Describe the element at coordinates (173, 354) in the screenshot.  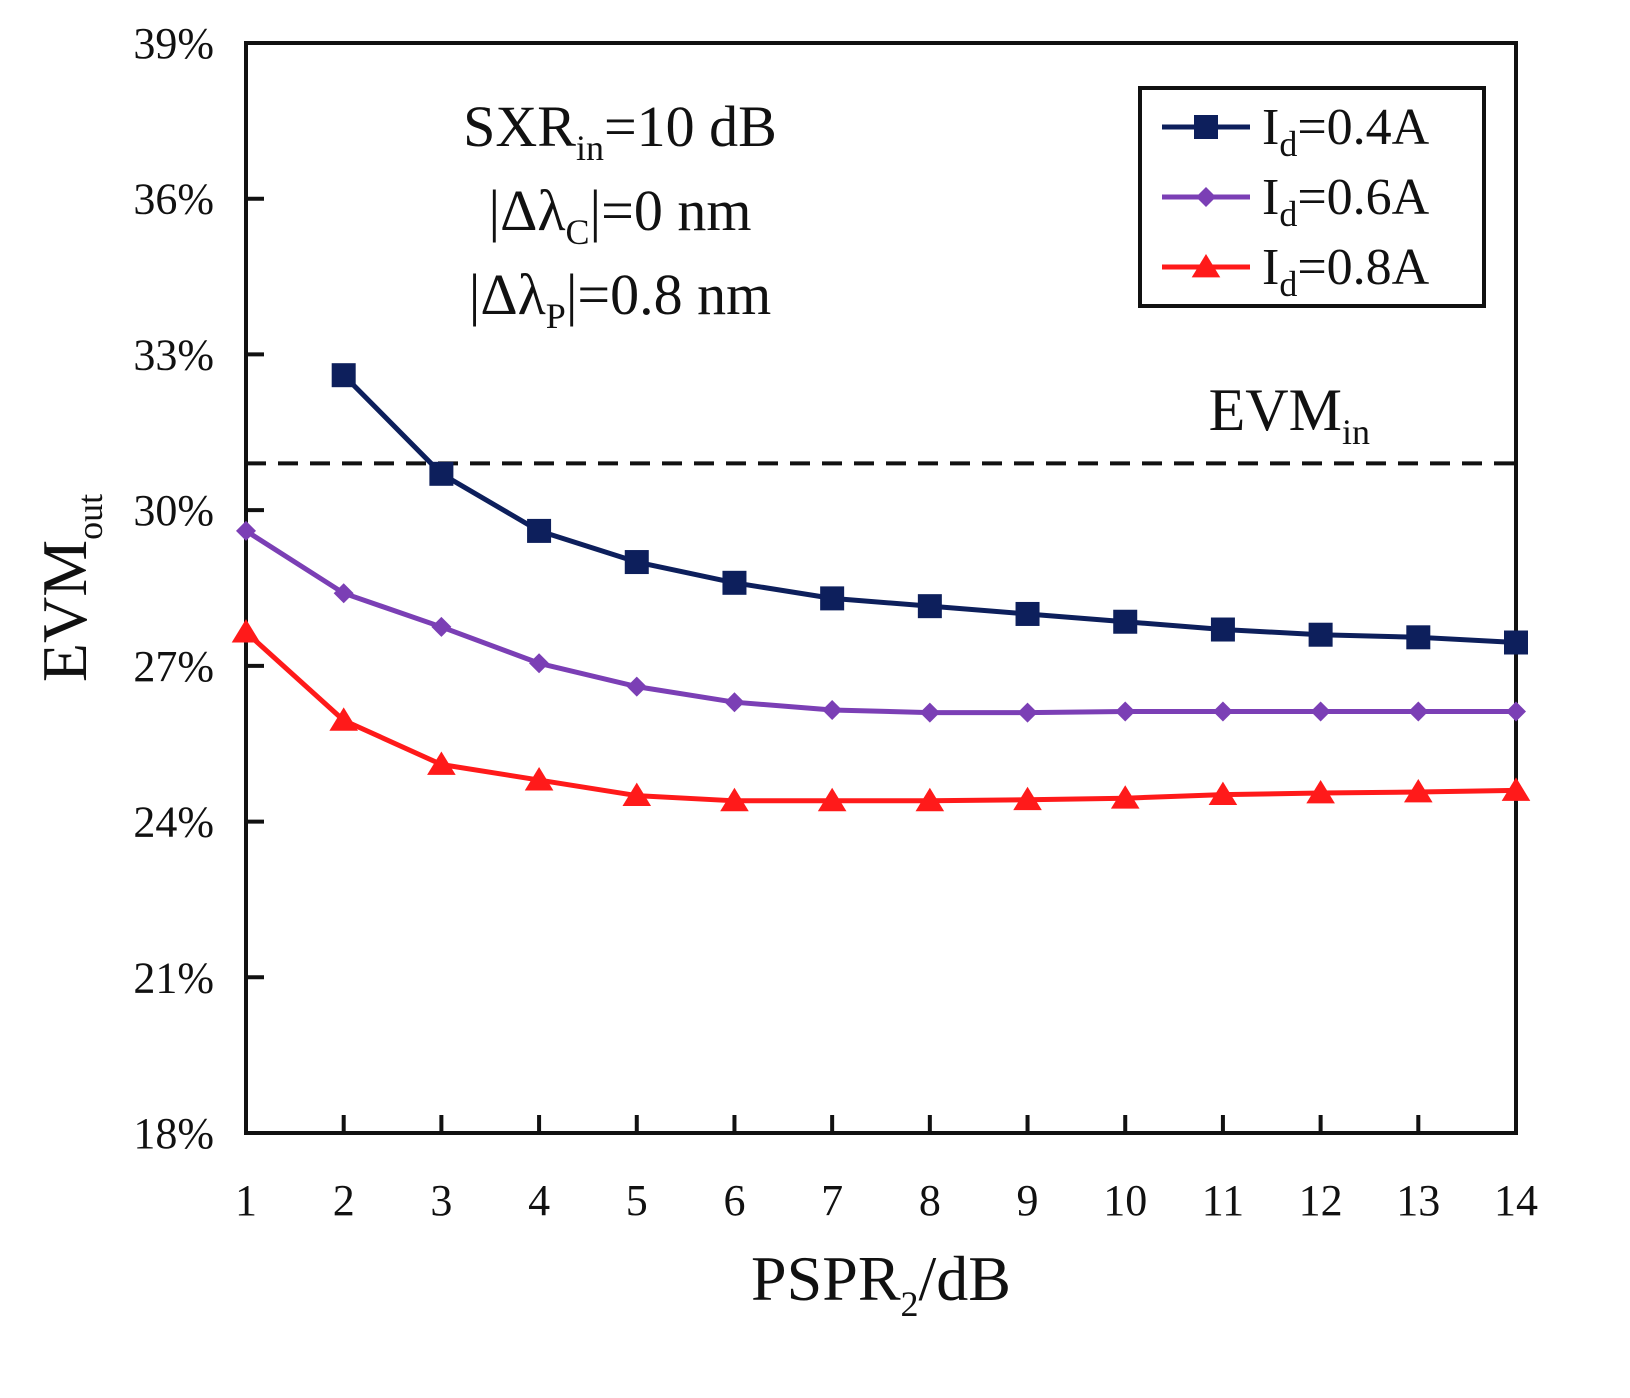
I see `y-tick-label: 33%` at that location.